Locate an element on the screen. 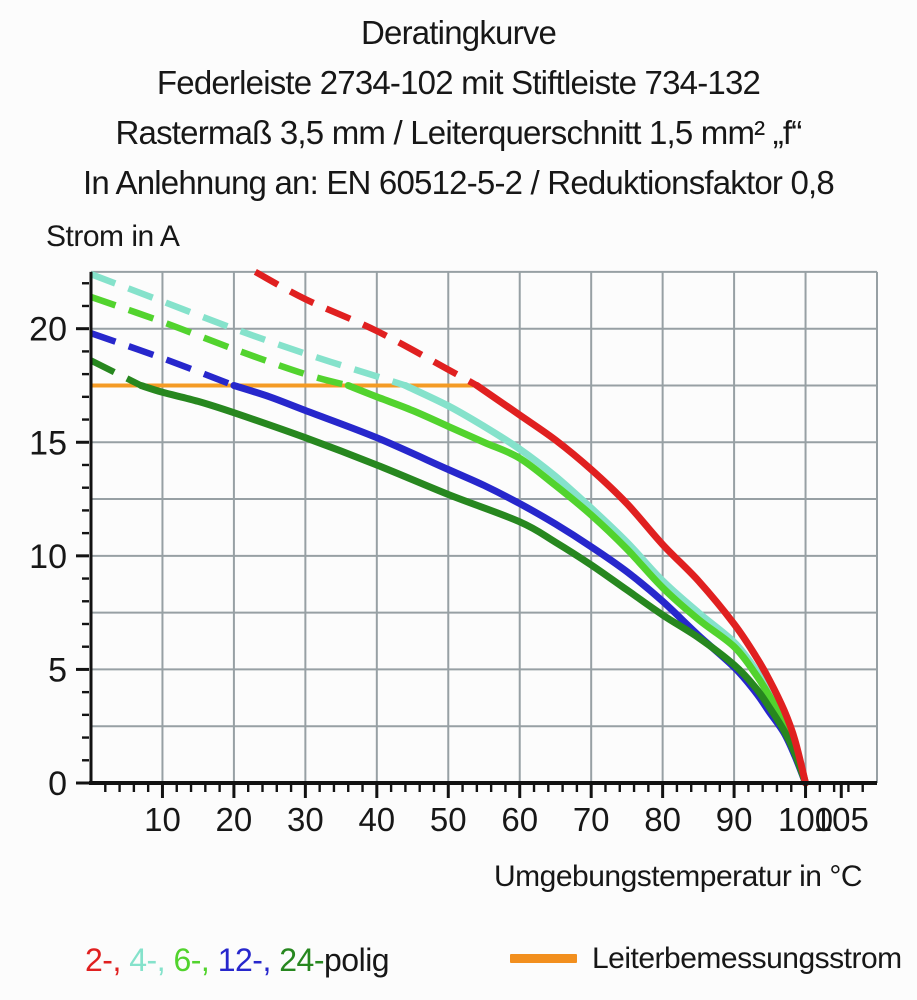 The height and width of the screenshot is (1000, 917). rated-current-label: Leiterbemessungsstrom is located at coordinates (747, 958).